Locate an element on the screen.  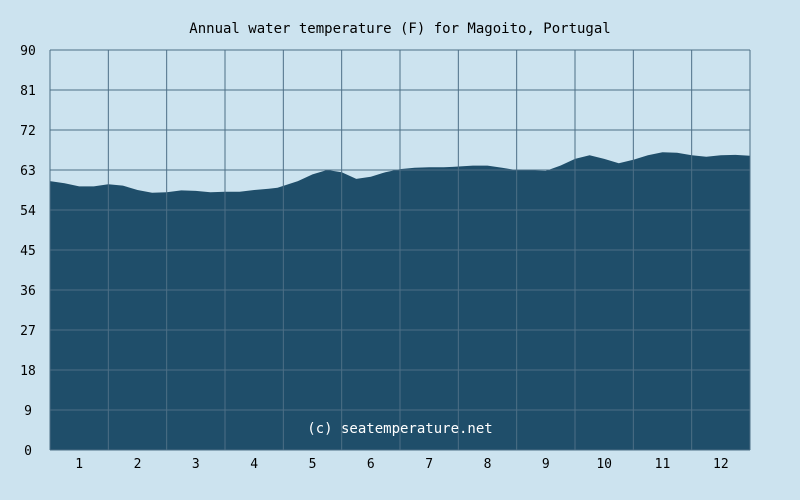
x-axis: 1 2 3 4 5 6 7 8 9 10 11 12 is located at coordinates (401, 464).